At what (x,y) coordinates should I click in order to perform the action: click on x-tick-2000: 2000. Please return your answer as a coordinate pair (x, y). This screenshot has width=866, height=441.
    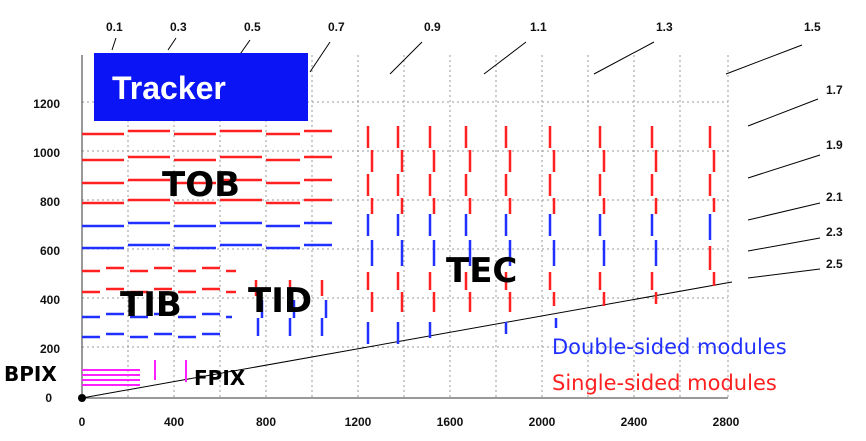
    Looking at the image, I should click on (542, 422).